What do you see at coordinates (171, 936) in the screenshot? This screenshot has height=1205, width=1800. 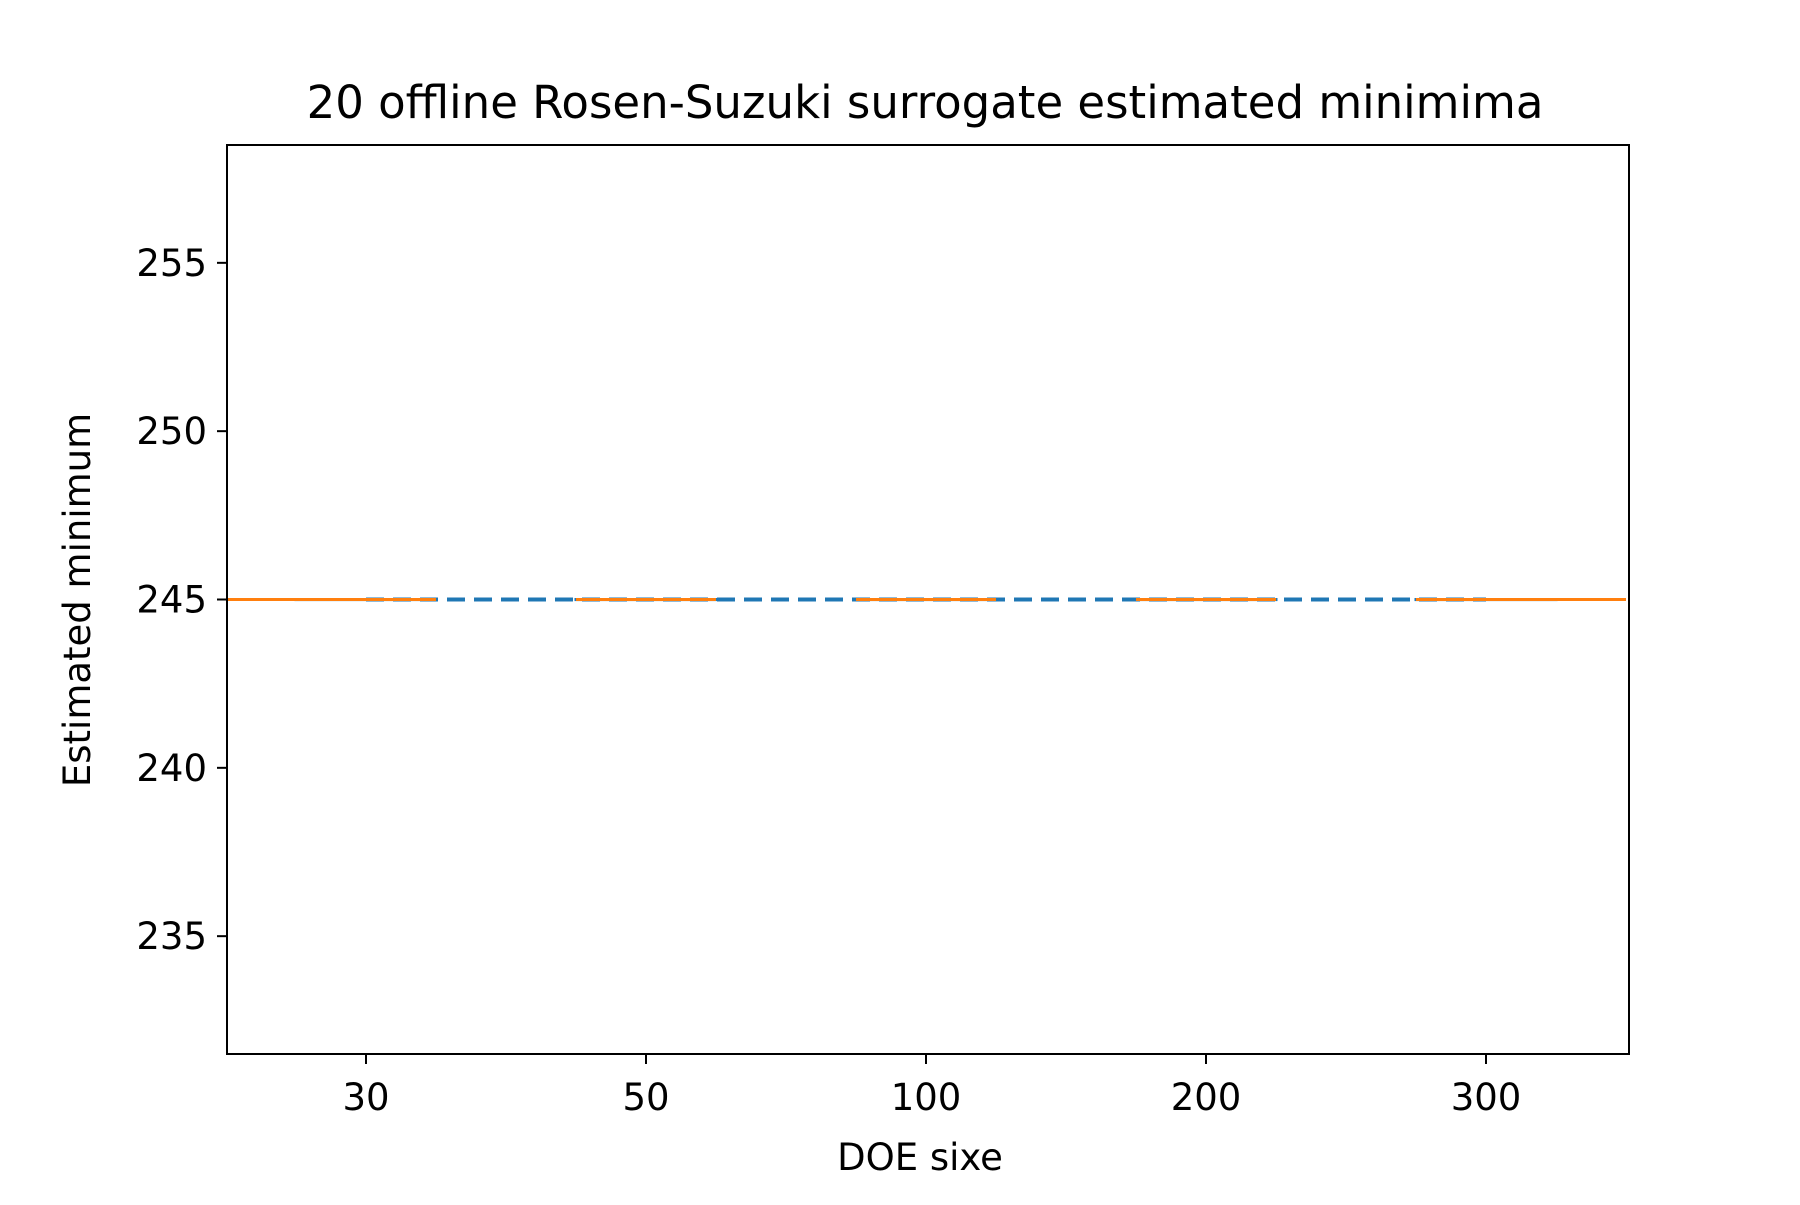 I see `y-tick-label: 235` at bounding box center [171, 936].